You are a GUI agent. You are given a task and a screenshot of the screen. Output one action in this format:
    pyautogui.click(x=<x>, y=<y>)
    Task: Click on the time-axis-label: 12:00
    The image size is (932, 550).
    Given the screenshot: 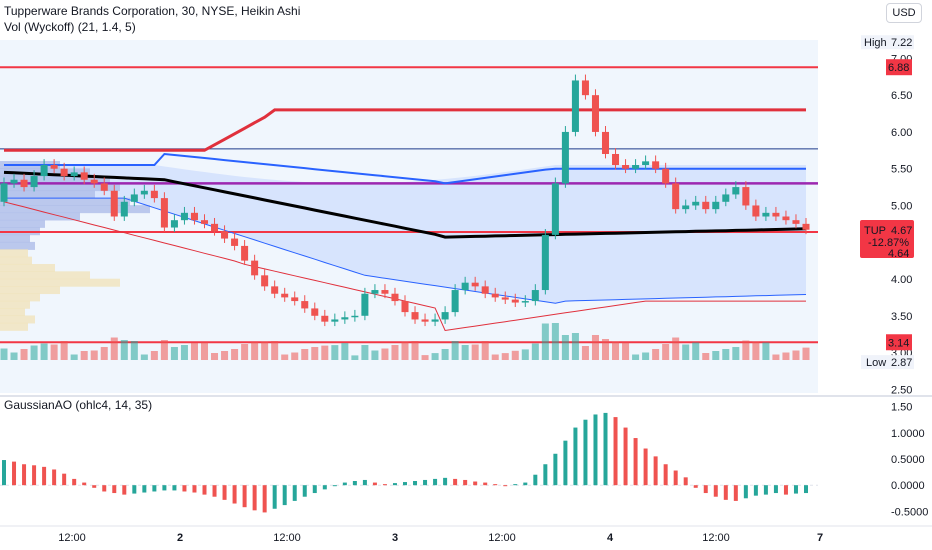 What is the action you would take?
    pyautogui.click(x=72, y=538)
    